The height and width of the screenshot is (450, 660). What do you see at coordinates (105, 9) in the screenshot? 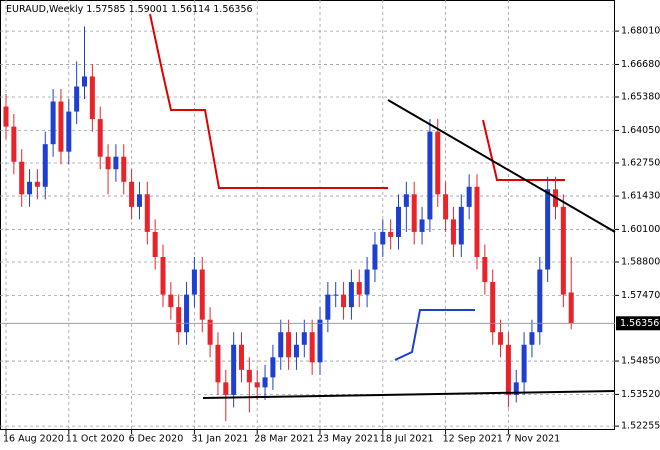
I see `title-open: 1.57585` at bounding box center [105, 9].